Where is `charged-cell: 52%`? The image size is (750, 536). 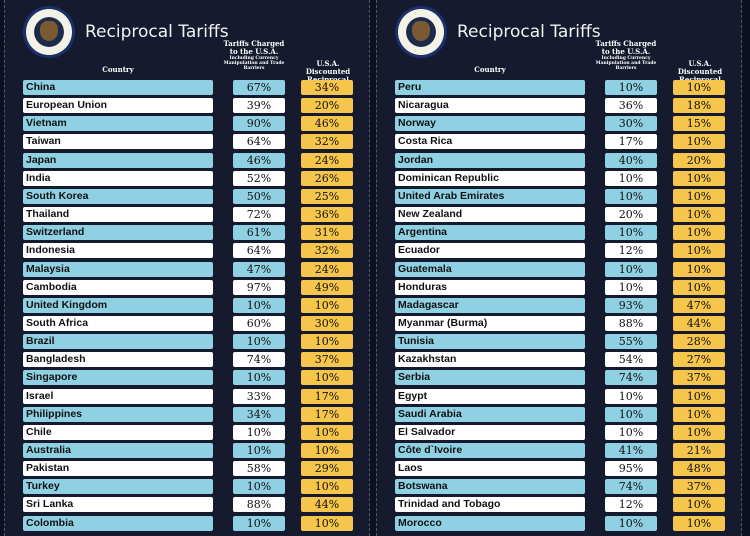
charged-cell: 52% is located at coordinates (259, 178).